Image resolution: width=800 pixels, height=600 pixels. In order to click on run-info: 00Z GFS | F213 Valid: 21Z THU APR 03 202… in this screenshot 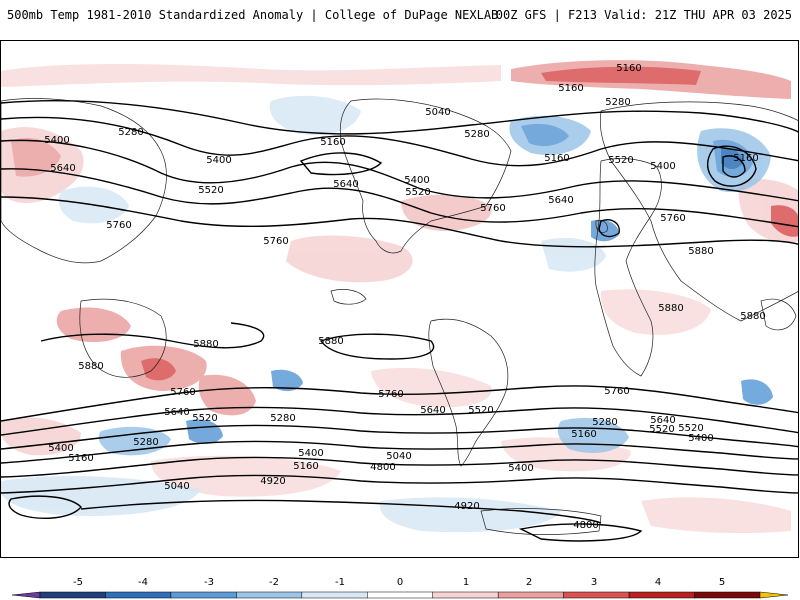, I will do `click(643, 15)`.